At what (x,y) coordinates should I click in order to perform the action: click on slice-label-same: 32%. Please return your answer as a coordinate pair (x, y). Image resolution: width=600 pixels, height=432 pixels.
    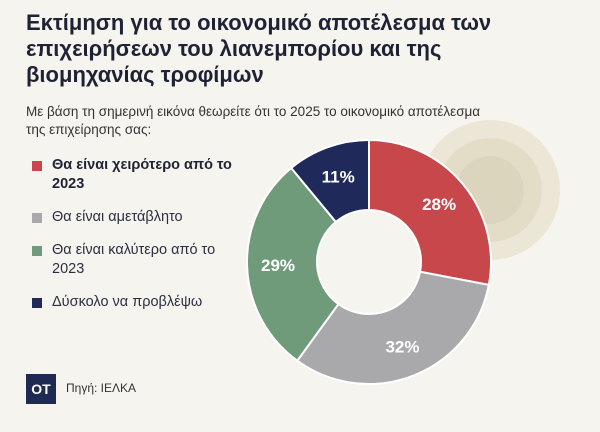
    Looking at the image, I should click on (402, 347).